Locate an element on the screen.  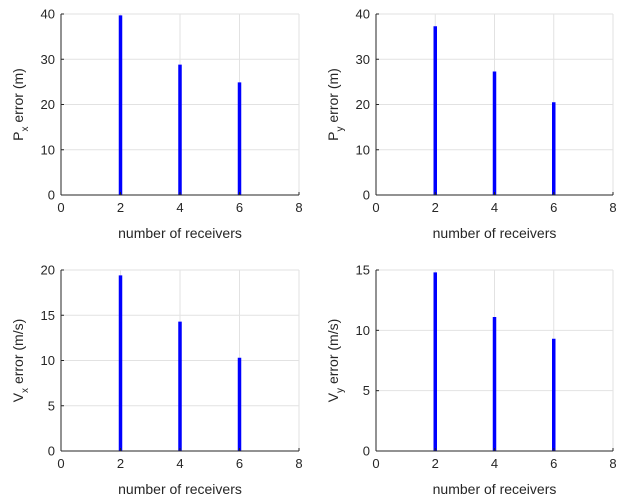
y-axis-label: Vx error (m/s) is located at coordinates (20, 361).